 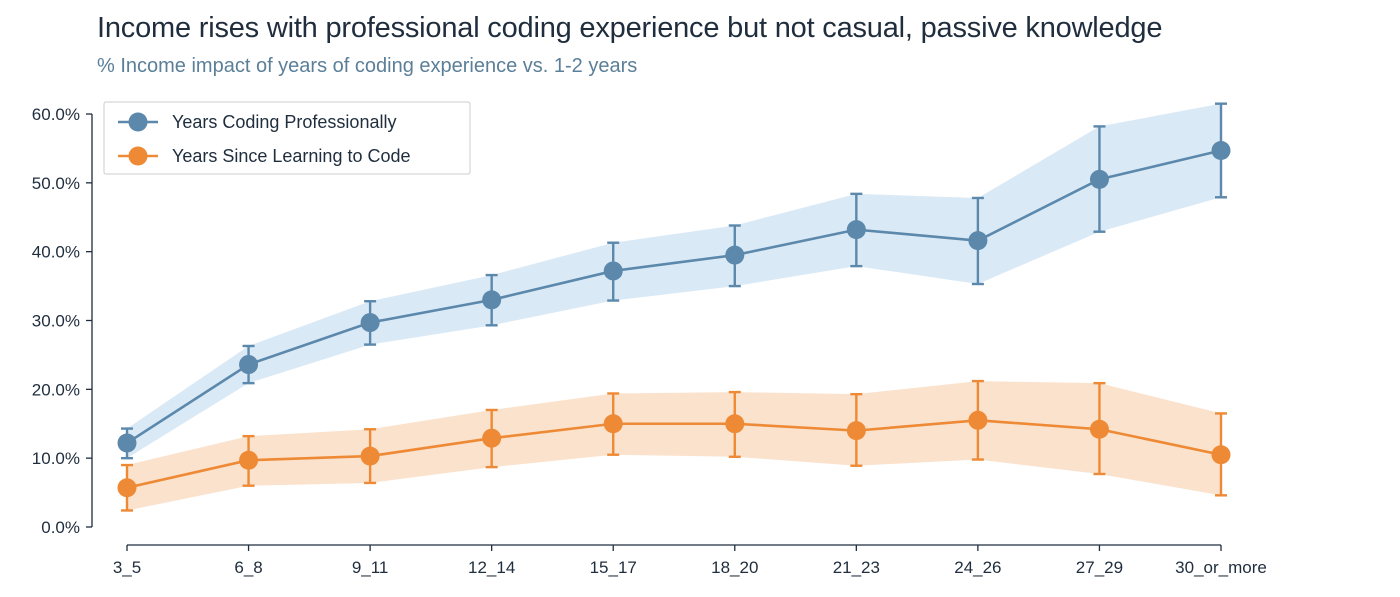 I want to click on y-tick-label: 50.0%, so click(x=56, y=183).